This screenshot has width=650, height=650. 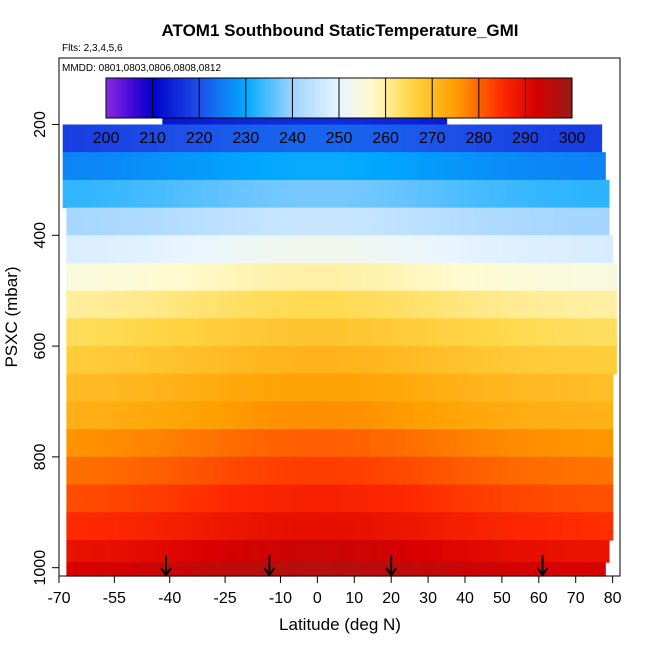 What do you see at coordinates (339, 30) in the screenshot?
I see `chart-title: ATOM1 Southbound StaticTemperature_GMI` at bounding box center [339, 30].